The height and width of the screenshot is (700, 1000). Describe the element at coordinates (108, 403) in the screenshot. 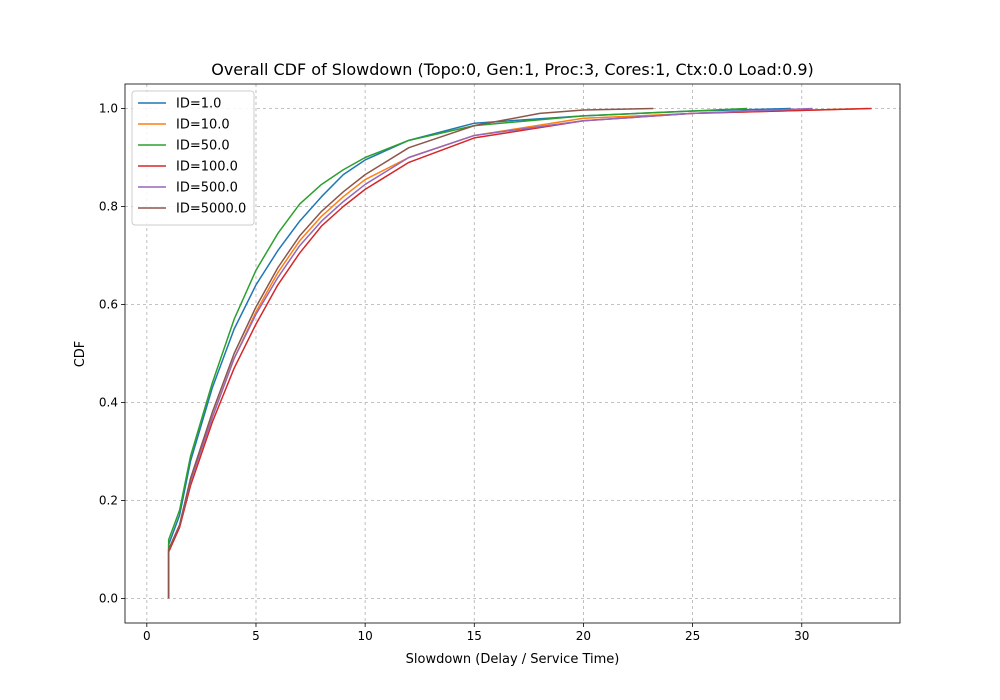

I see `y-tick-label: 0.4` at that location.